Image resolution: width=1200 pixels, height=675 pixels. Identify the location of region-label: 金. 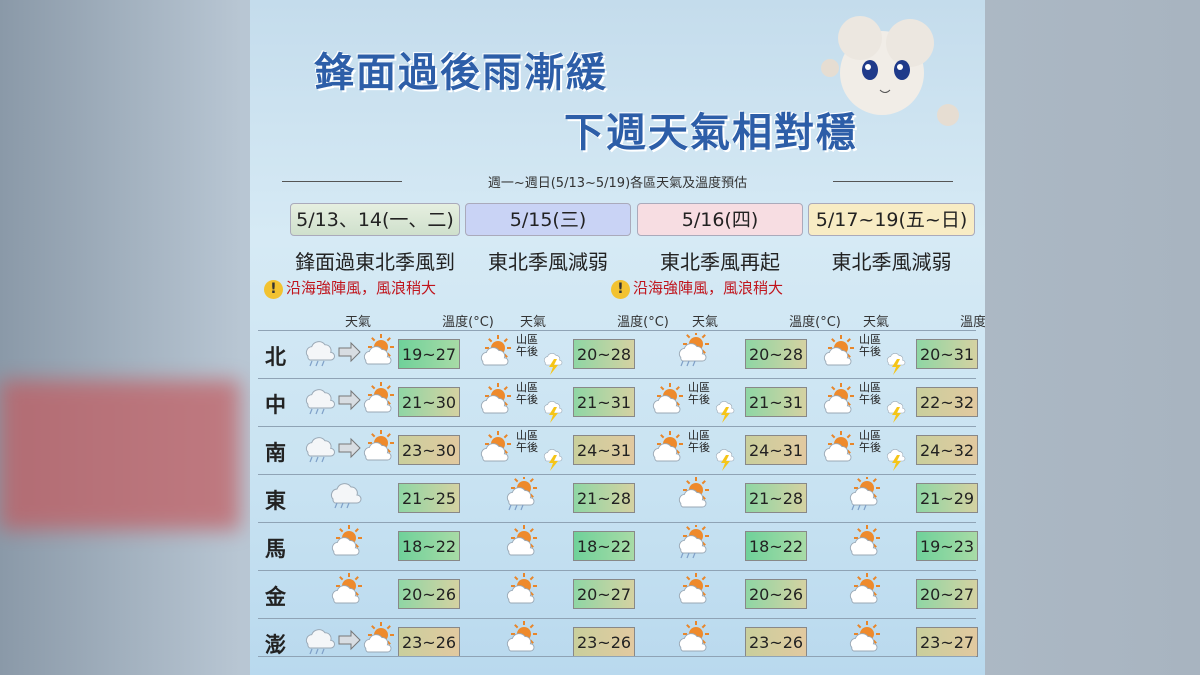
(275, 597).